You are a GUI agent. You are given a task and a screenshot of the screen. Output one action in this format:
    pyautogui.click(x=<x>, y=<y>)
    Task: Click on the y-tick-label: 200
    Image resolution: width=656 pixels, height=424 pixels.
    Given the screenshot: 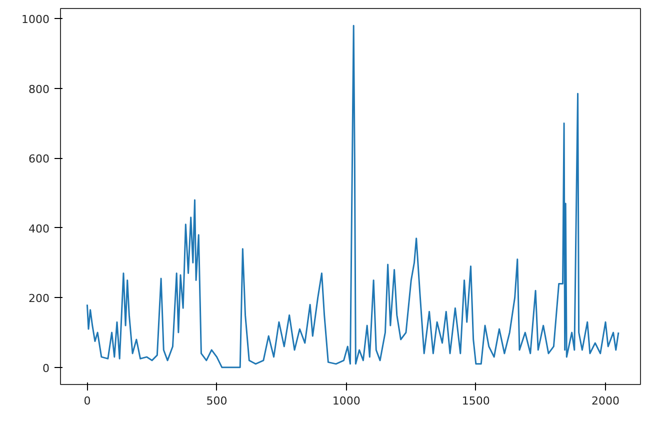 What is the action you would take?
    pyautogui.click(x=39, y=299)
    